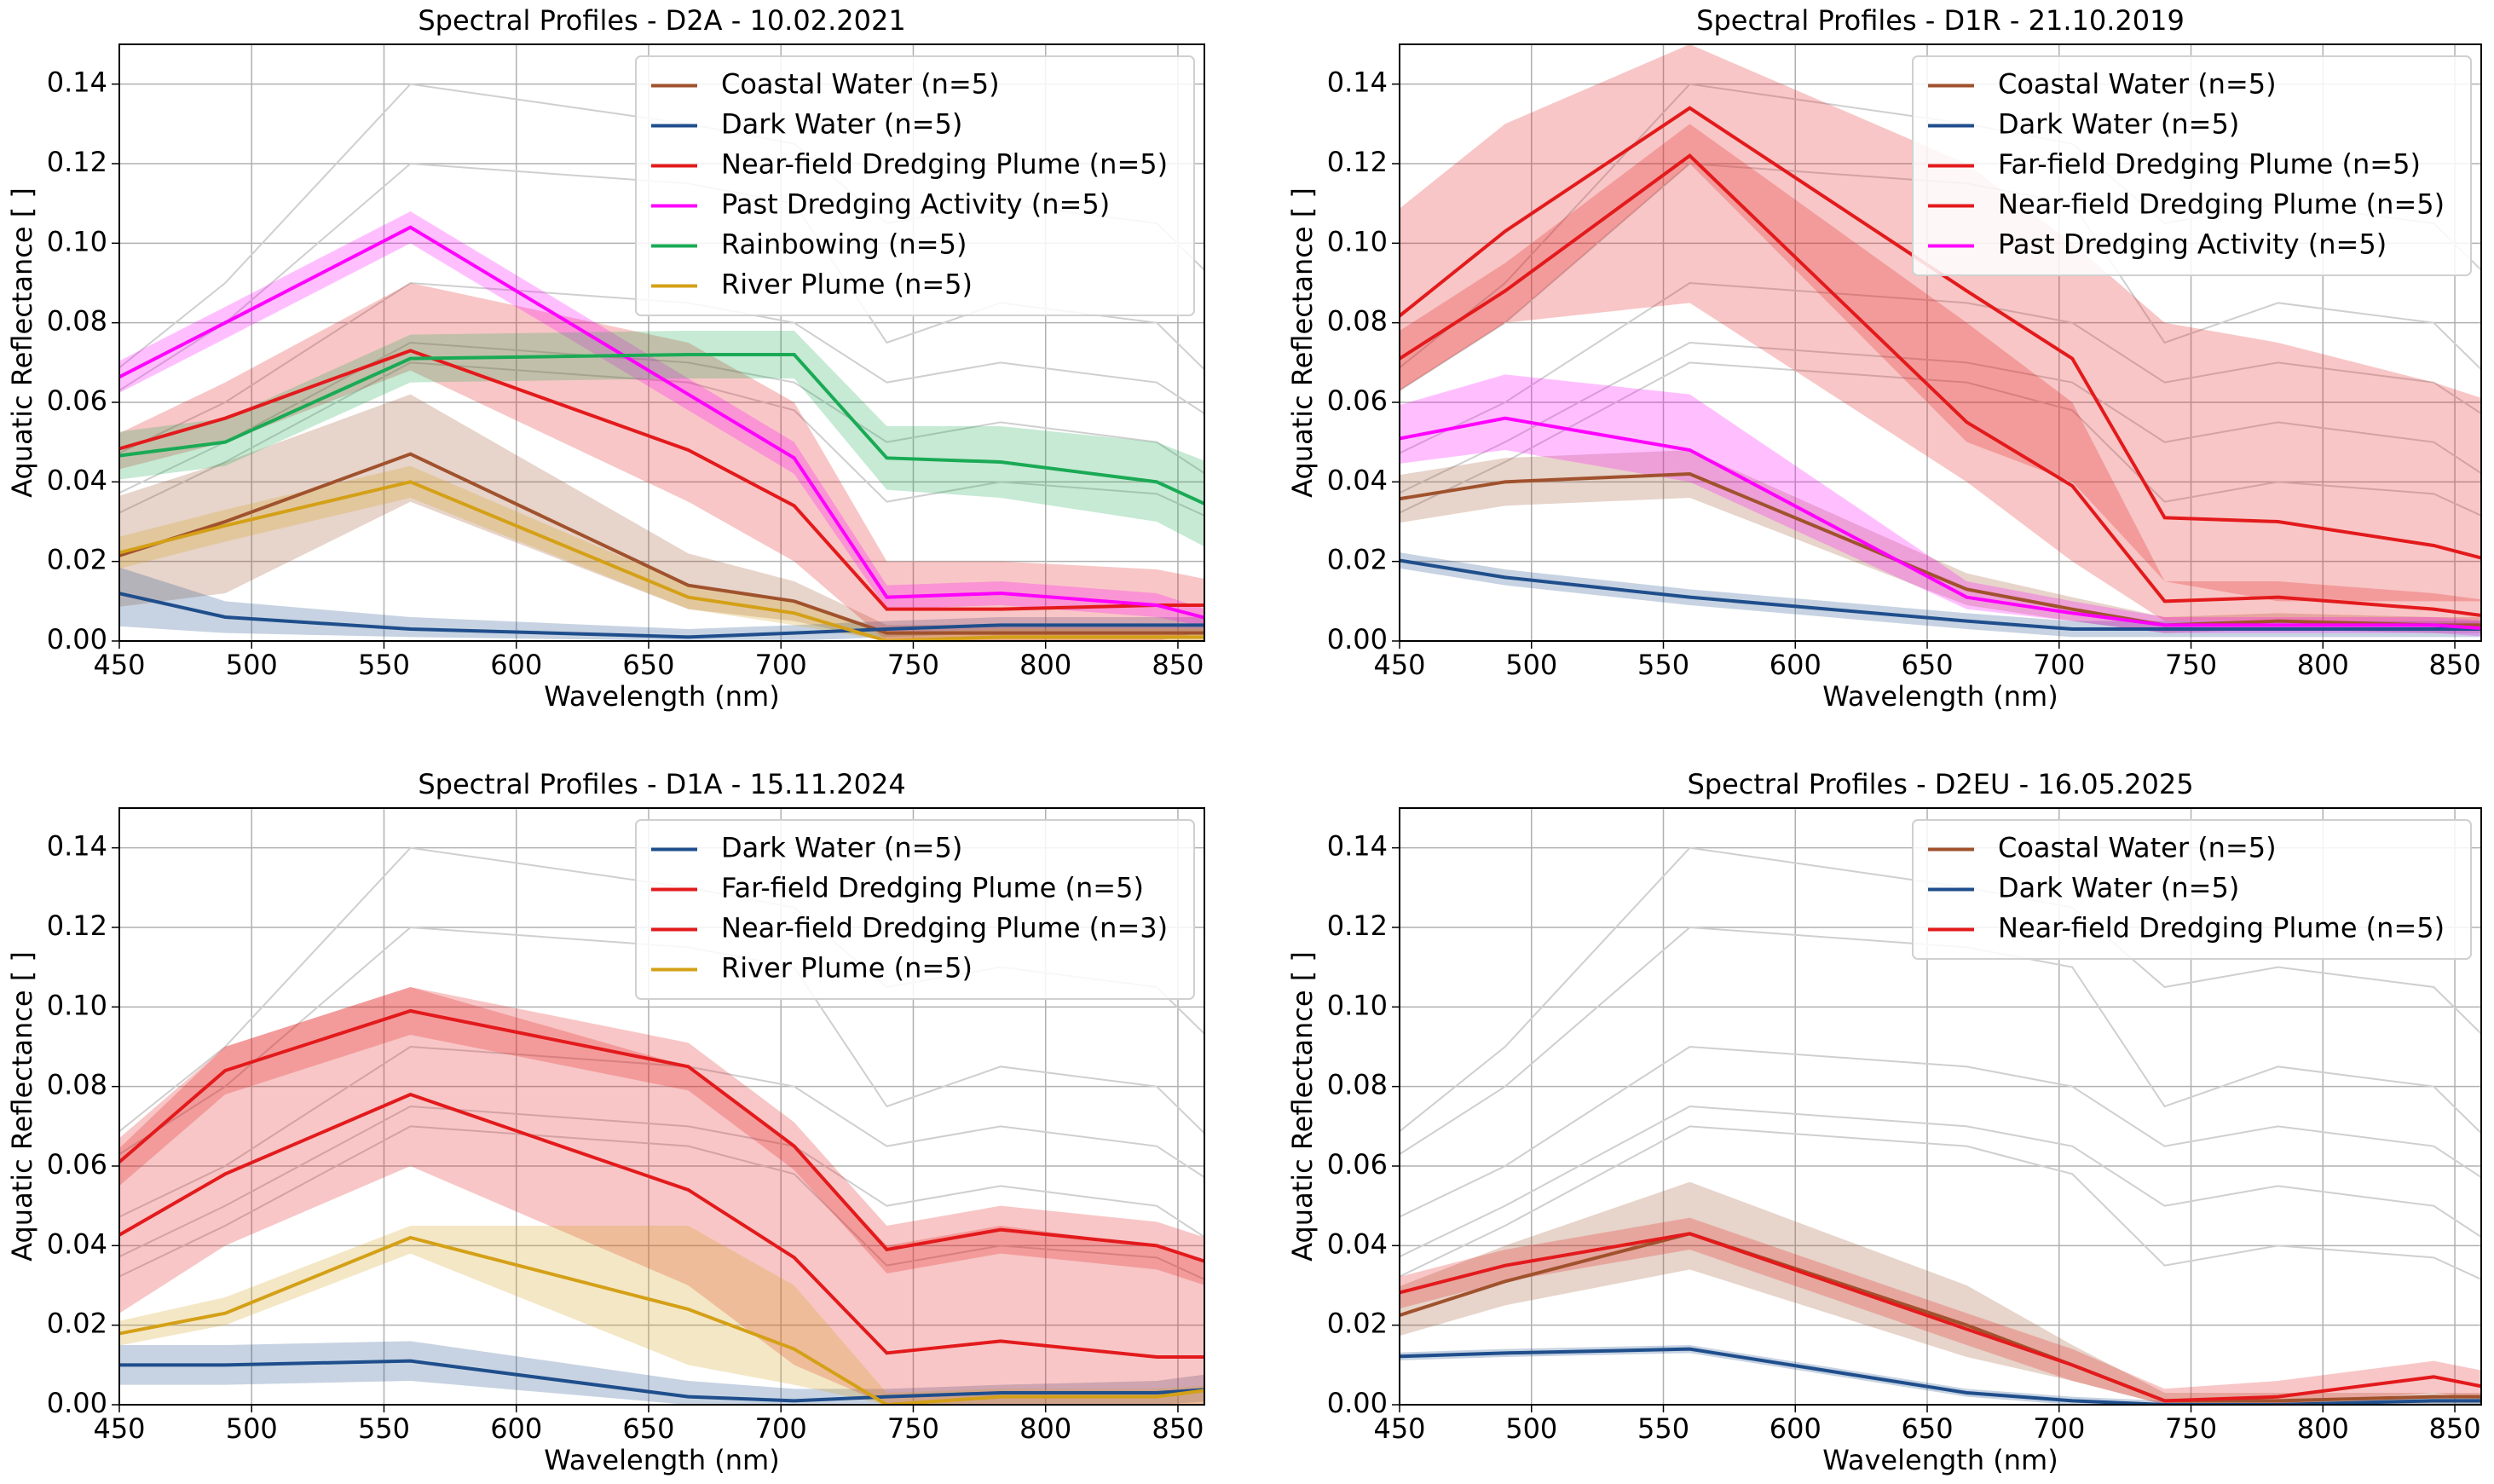  Describe the element at coordinates (2193, 244) in the screenshot. I see `legend-label: Past Dredging Activity (n=5)` at that location.